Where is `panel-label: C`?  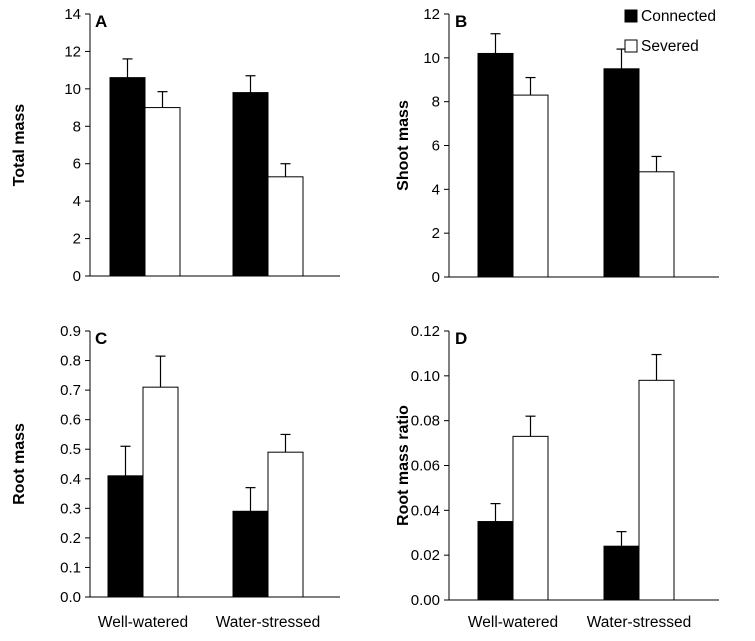
panel-label: C is located at coordinates (101, 338).